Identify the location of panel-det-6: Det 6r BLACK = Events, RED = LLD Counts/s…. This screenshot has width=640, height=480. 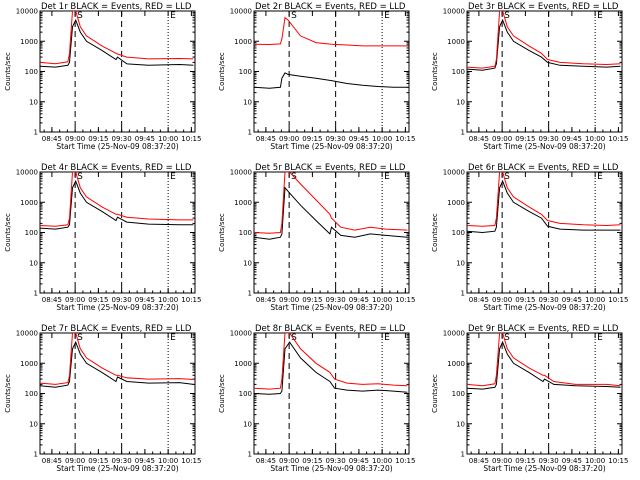
(529, 237).